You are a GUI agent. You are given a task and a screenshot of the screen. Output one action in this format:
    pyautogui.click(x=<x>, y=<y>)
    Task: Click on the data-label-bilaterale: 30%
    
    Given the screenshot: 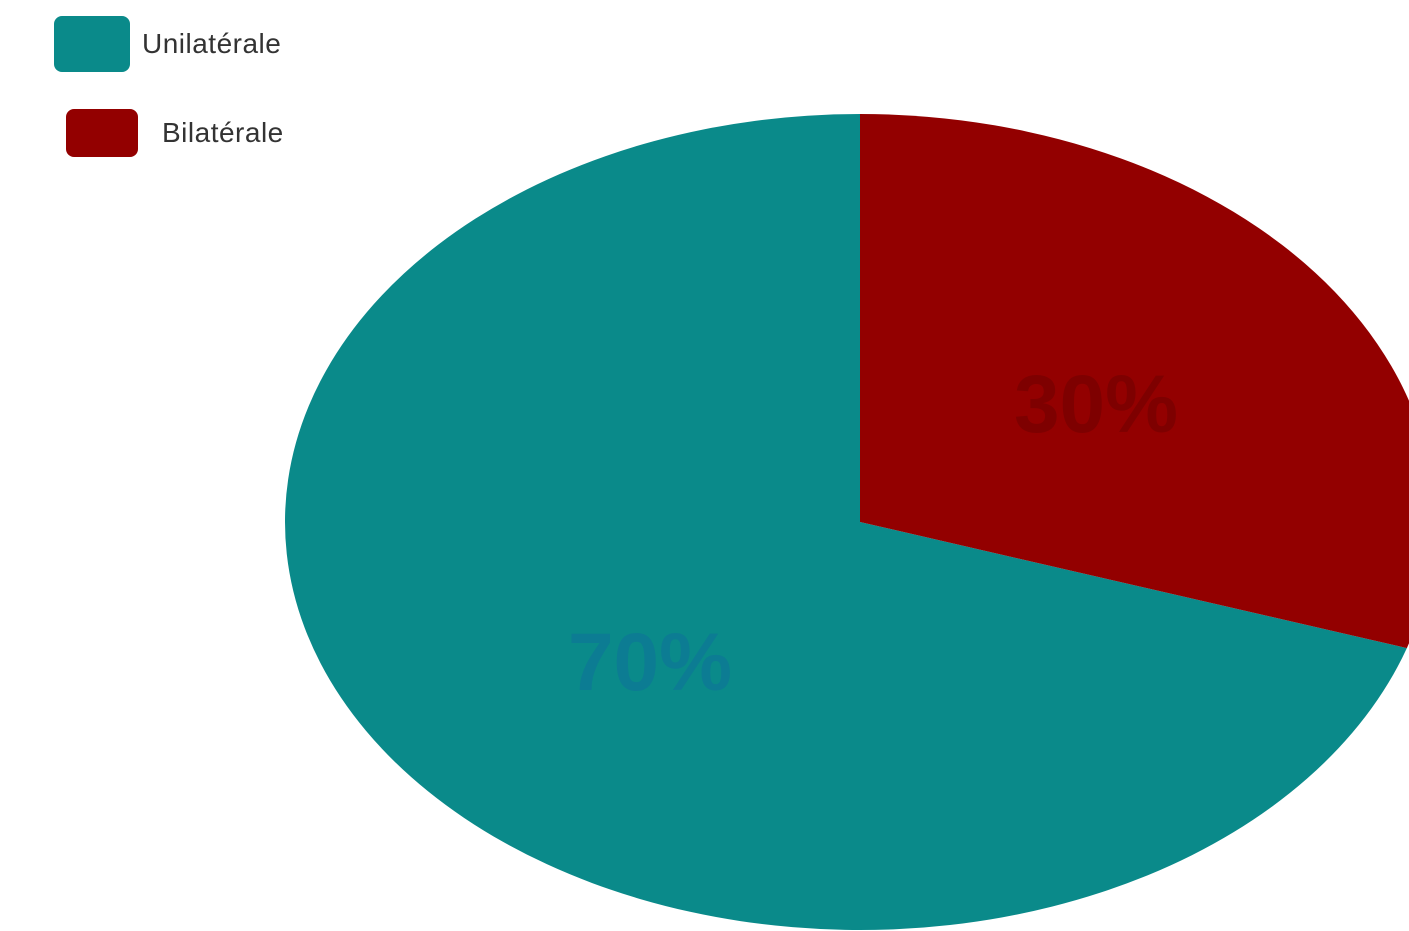 What is the action you would take?
    pyautogui.click(x=1096, y=404)
    